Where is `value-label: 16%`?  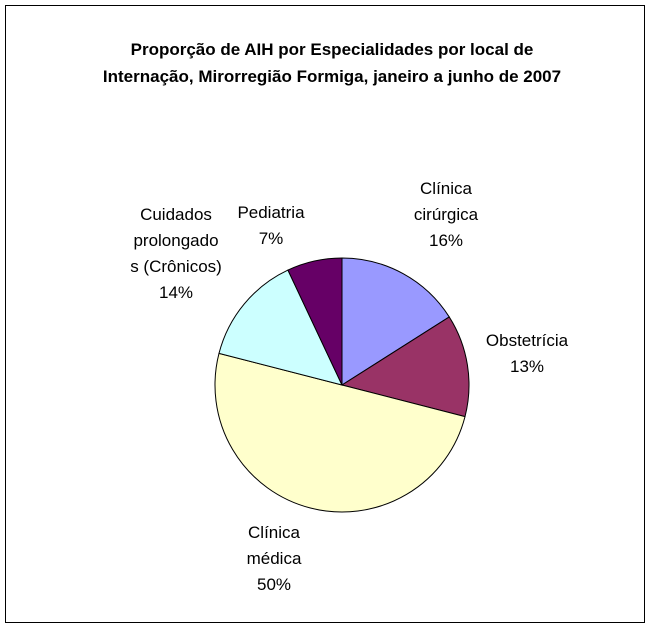
value-label: 16% is located at coordinates (446, 240).